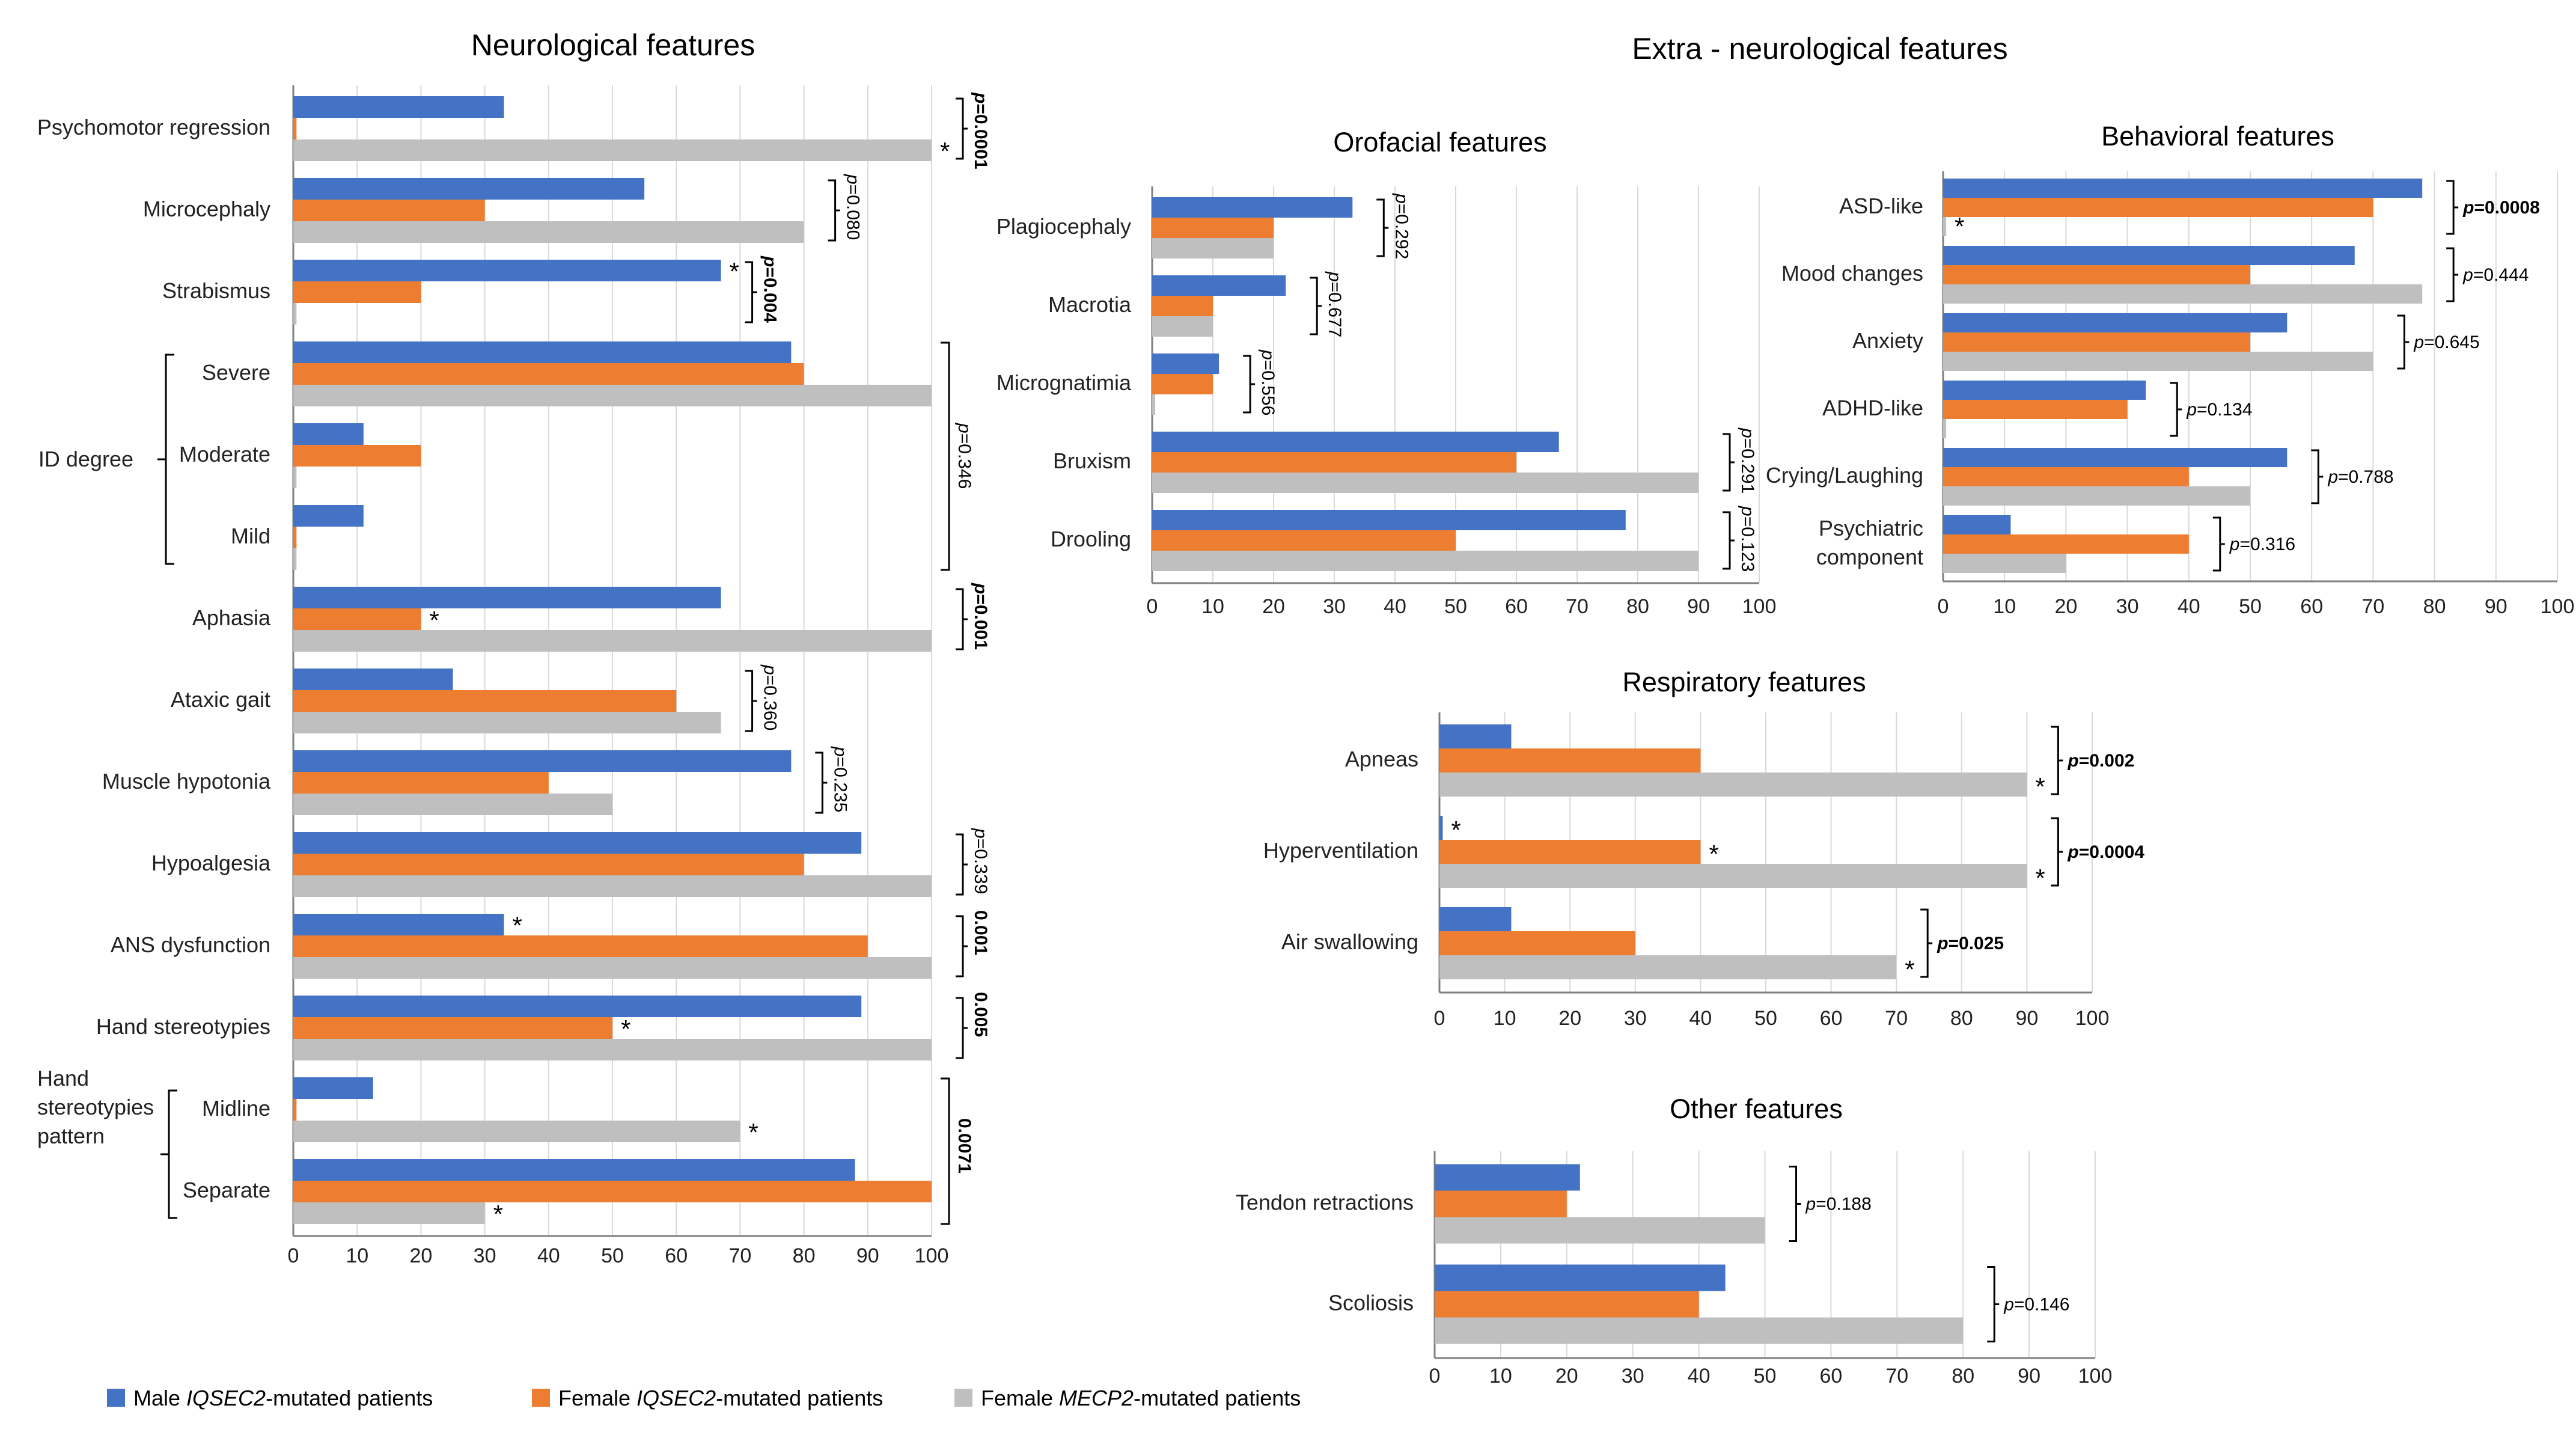 This screenshot has width=2576, height=1435. What do you see at coordinates (1887, 340) in the screenshot?
I see `category-label: Anxiety` at bounding box center [1887, 340].